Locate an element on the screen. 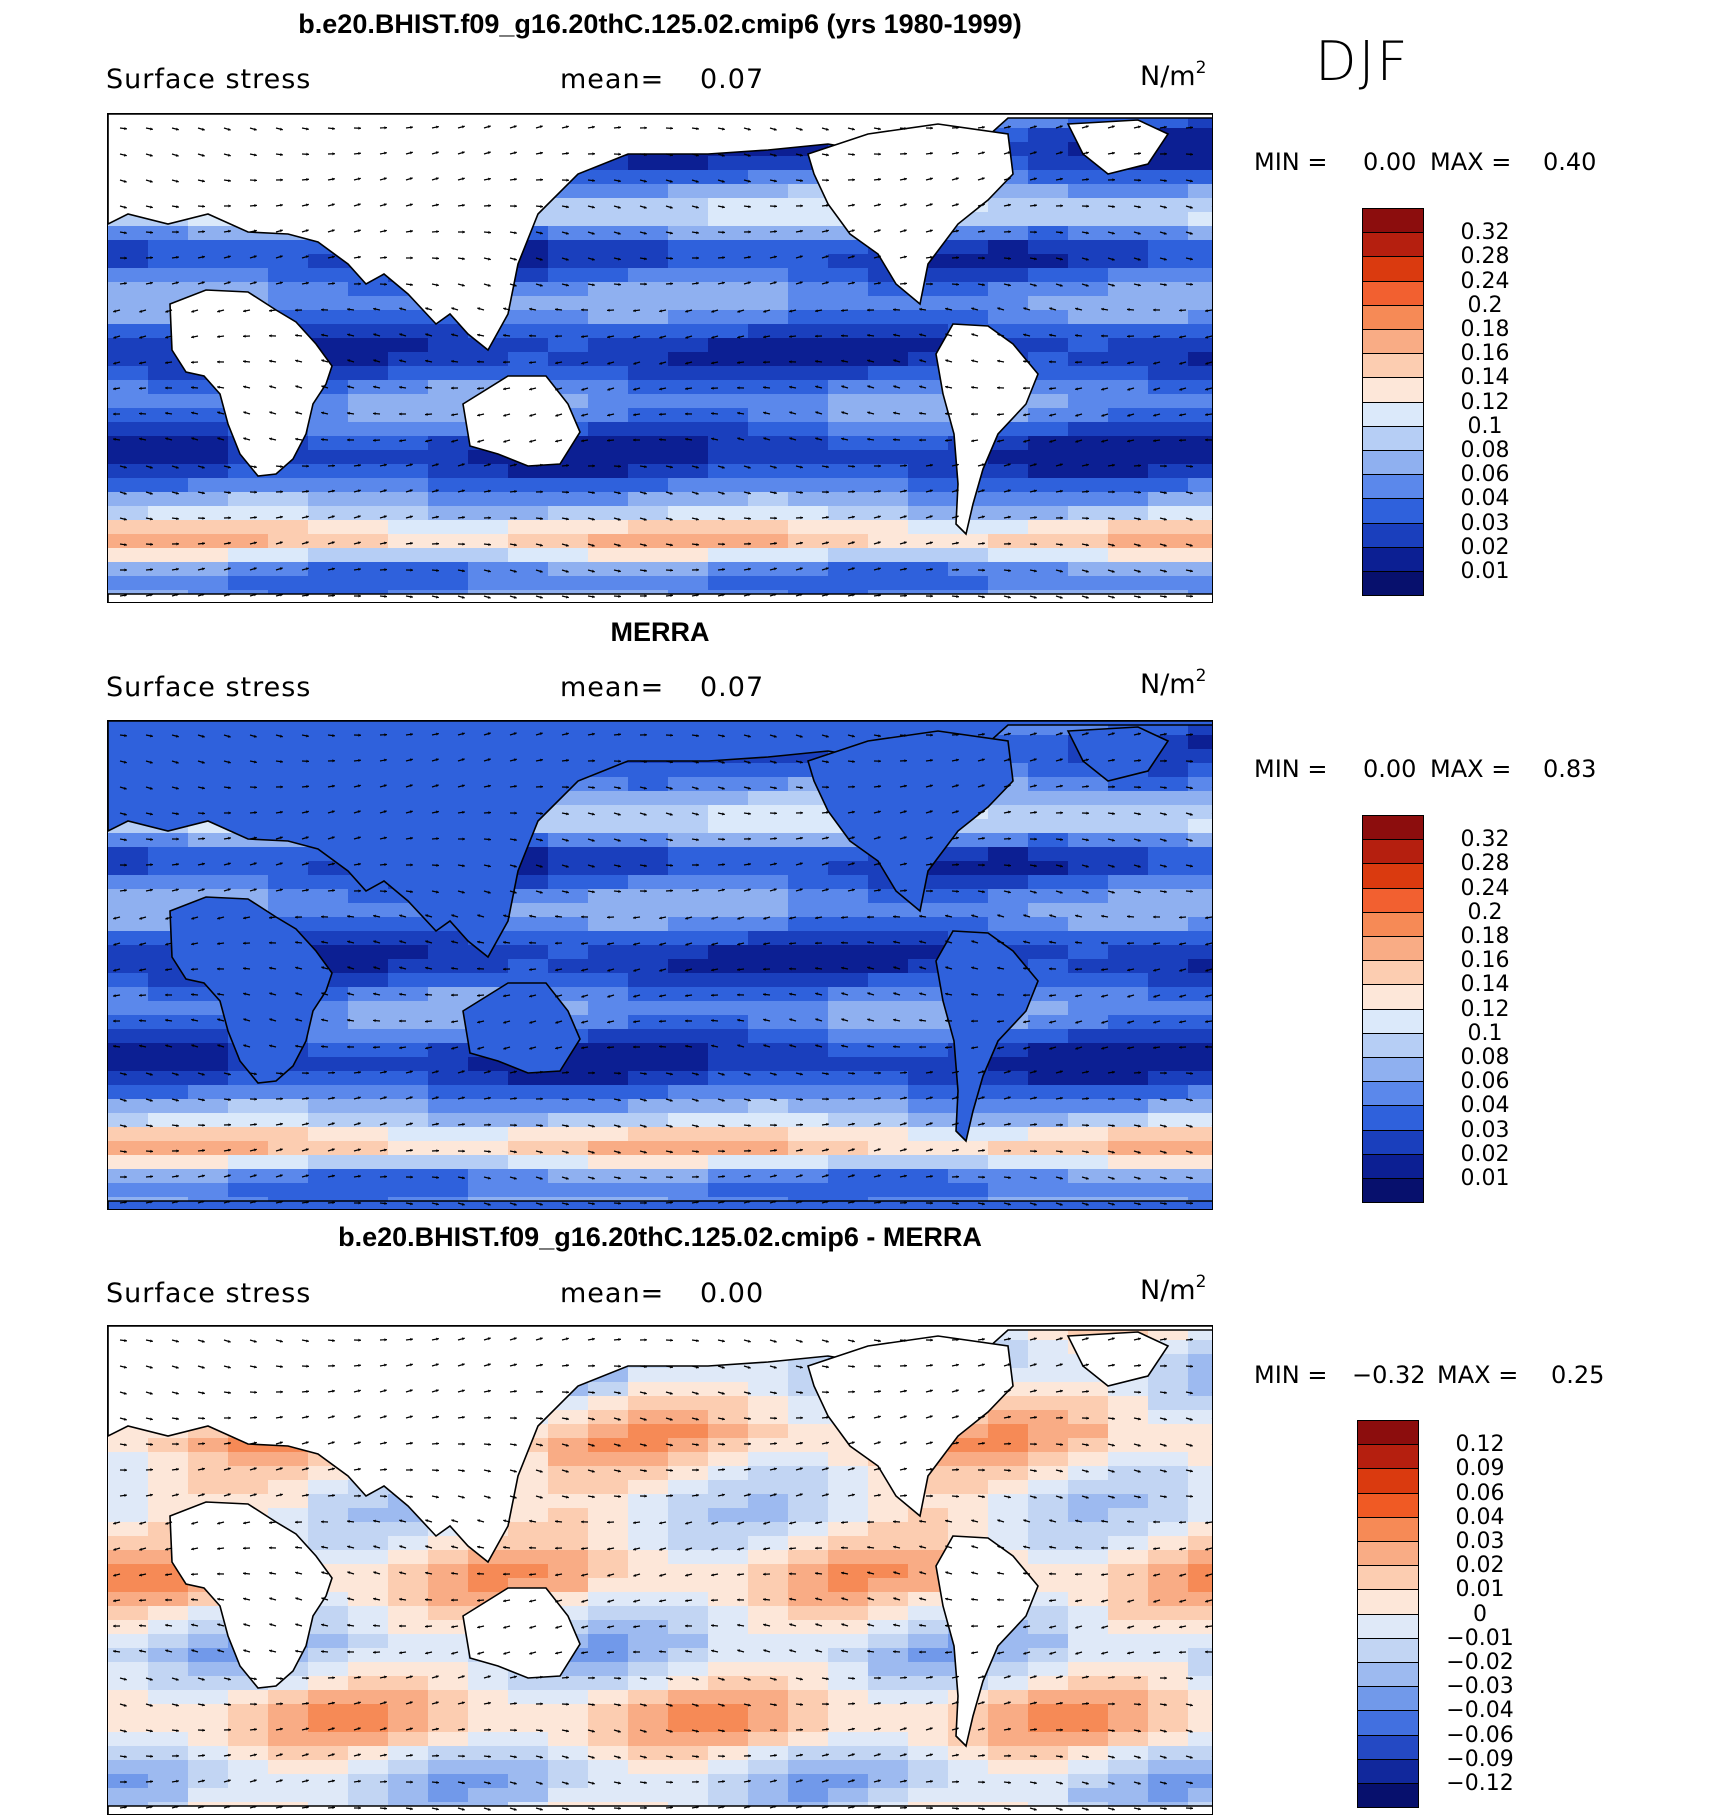 The height and width of the screenshot is (1815, 1710). colorbar-tick-label: 0.04 is located at coordinates (1485, 499).